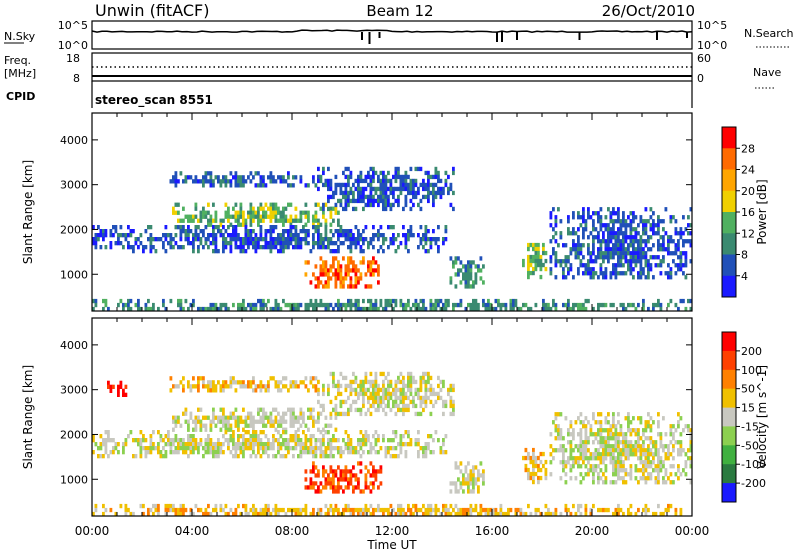 This screenshot has height=559, width=800. I want to click on nsky-right-tick-bottom: 10^0, so click(712, 45).